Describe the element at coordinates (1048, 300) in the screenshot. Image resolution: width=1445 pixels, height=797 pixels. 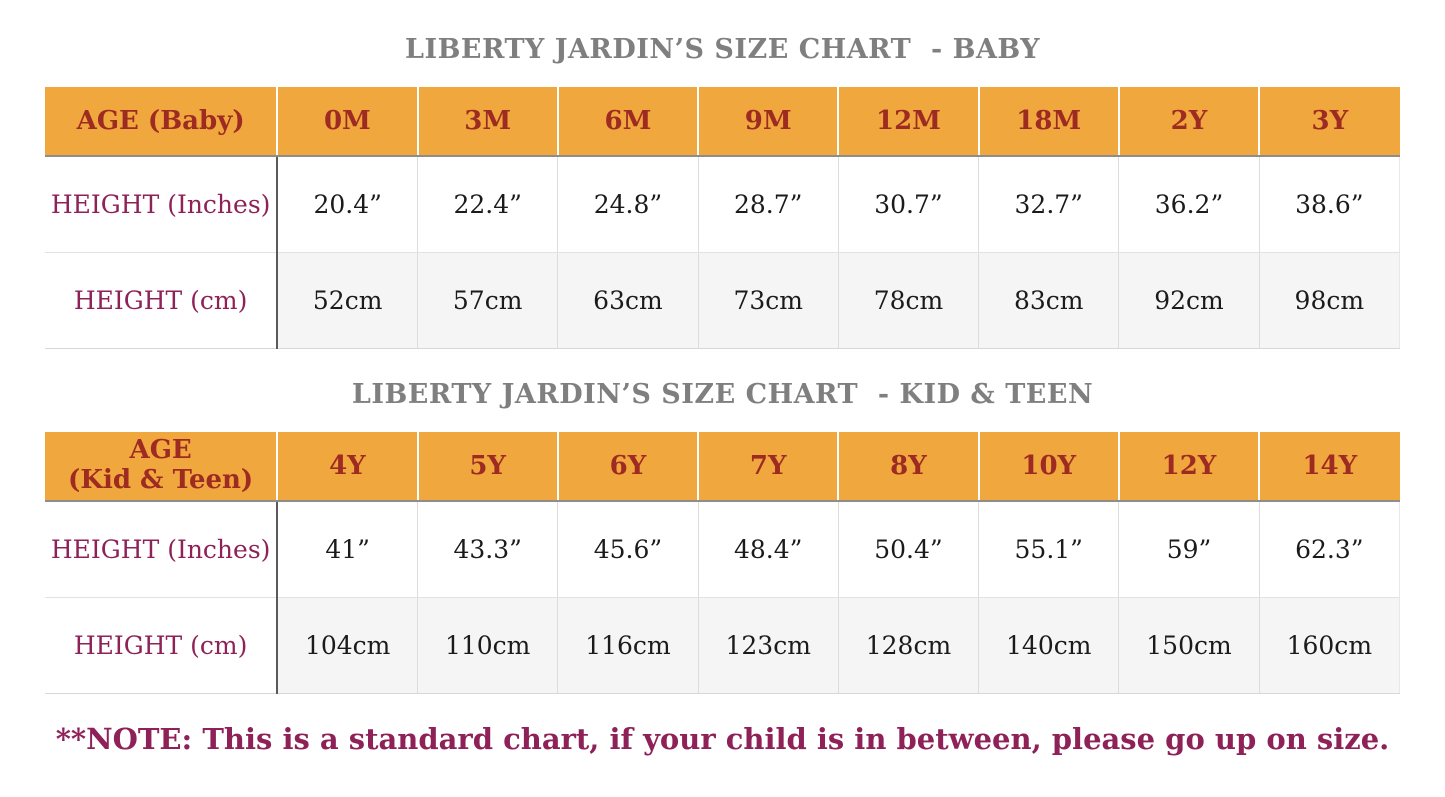
I see `value-cell: 83cm` at that location.